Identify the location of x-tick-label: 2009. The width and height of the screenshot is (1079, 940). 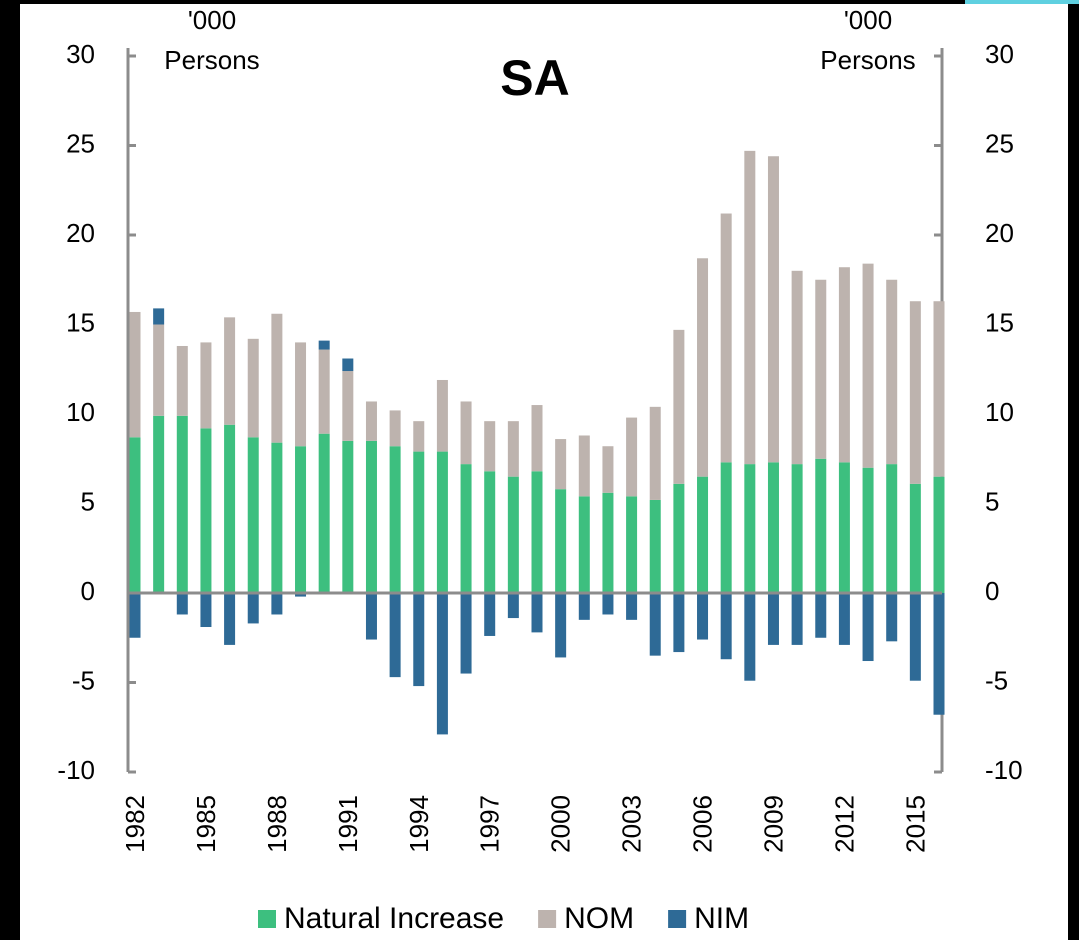
(773, 824).